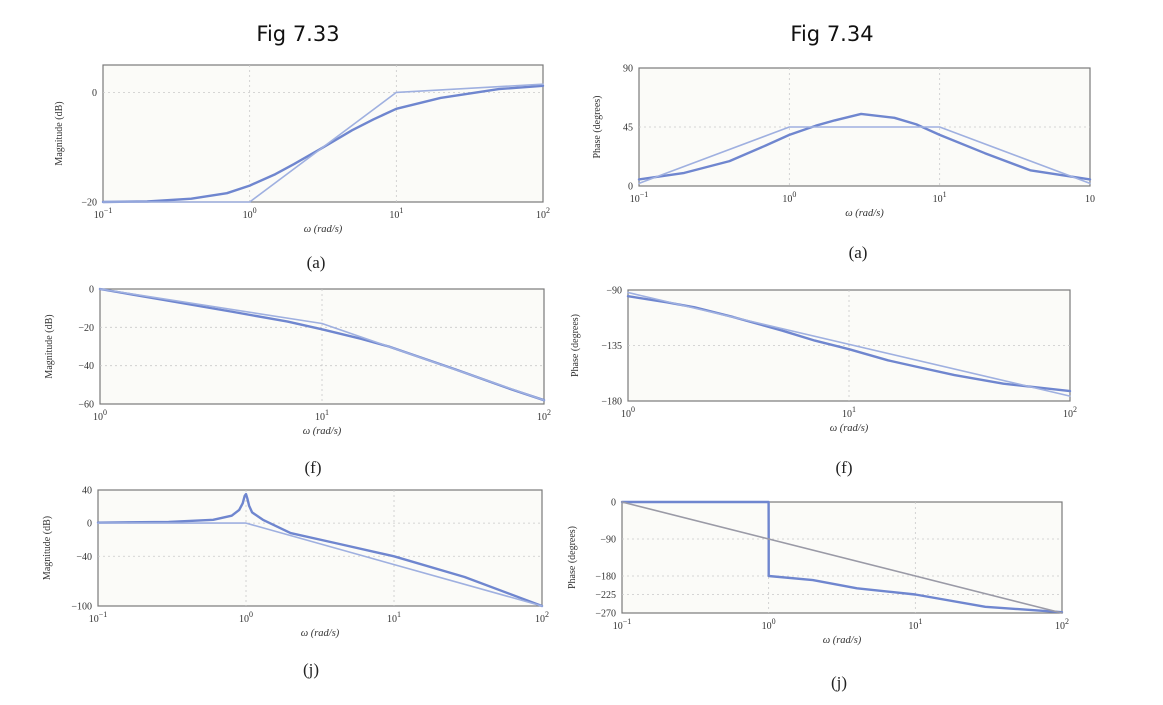  Describe the element at coordinates (628, 69) in the screenshot. I see `y-tick-label: 90` at that location.